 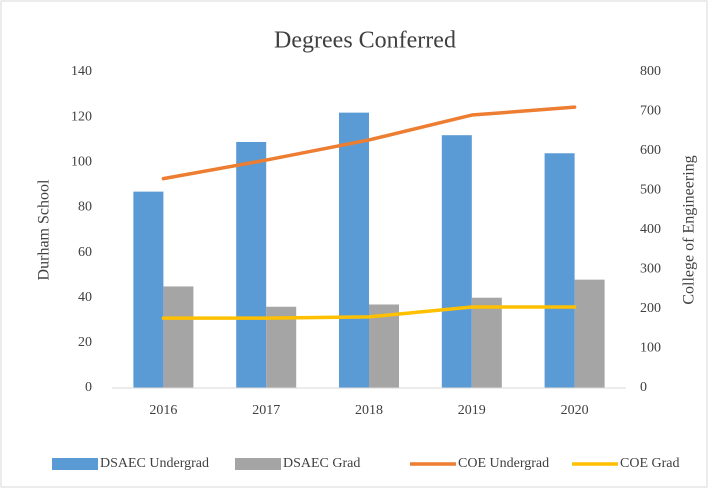 What do you see at coordinates (154, 463) in the screenshot?
I see `legend-label: DSAEC Undergrad` at bounding box center [154, 463].